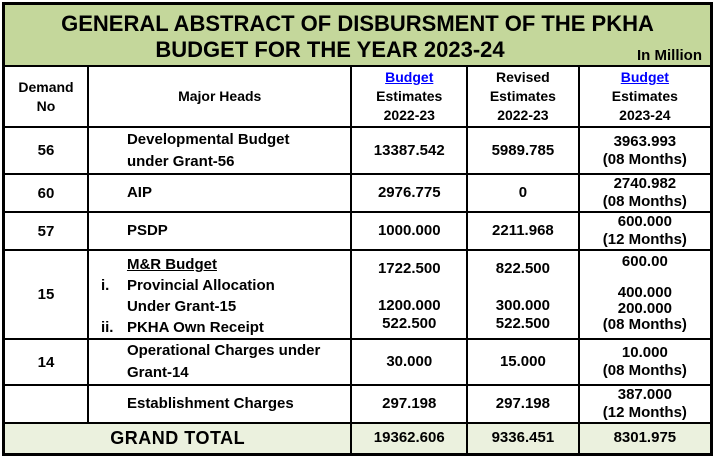 This screenshot has width=716, height=456. I want to click on budget-estimate-2023-24-cell: 10.000 (08 Months), so click(645, 362).